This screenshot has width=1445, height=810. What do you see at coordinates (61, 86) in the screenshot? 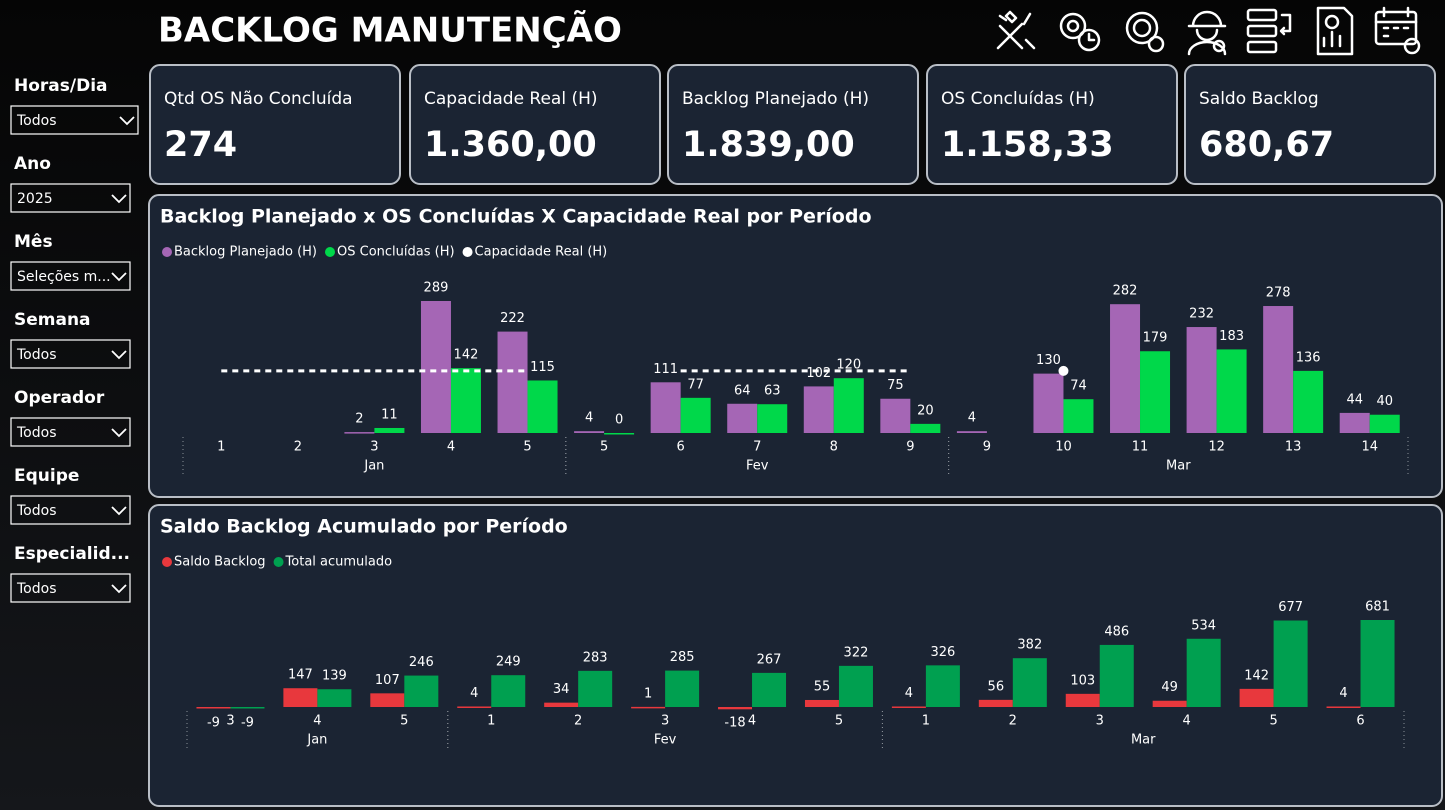
I see `filter-label: Horas/Dia` at bounding box center [61, 86].